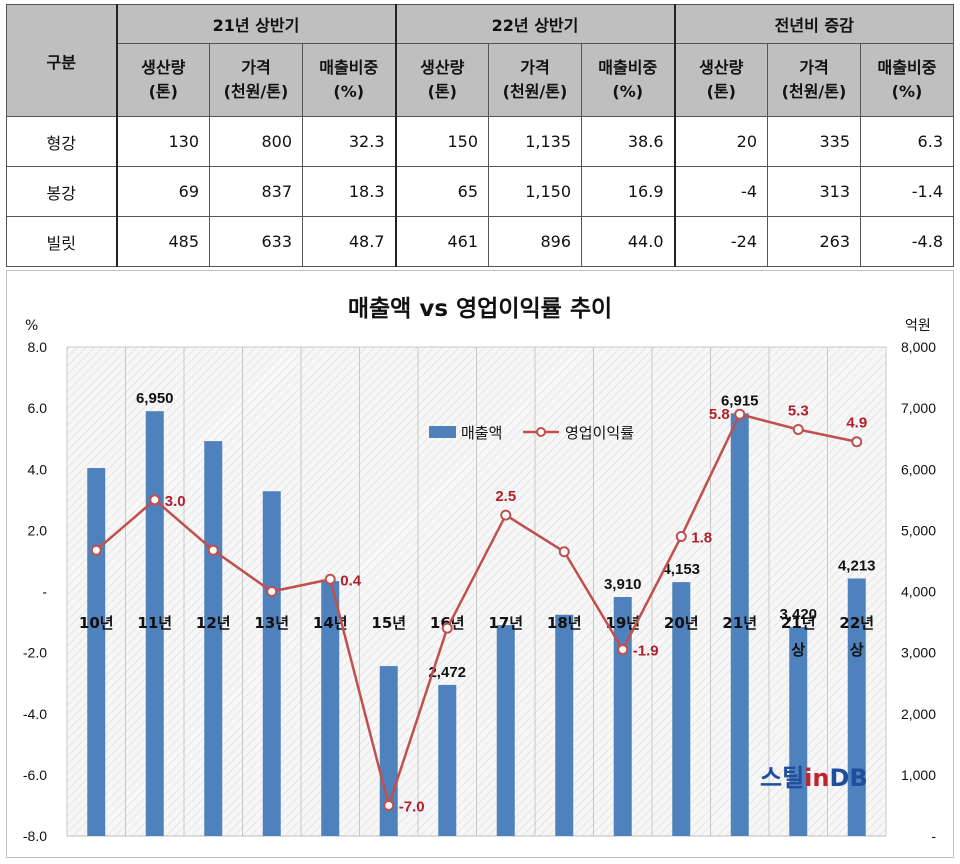  Describe the element at coordinates (918, 592) in the screenshot. I see `right-tick-label: 4,000` at that location.